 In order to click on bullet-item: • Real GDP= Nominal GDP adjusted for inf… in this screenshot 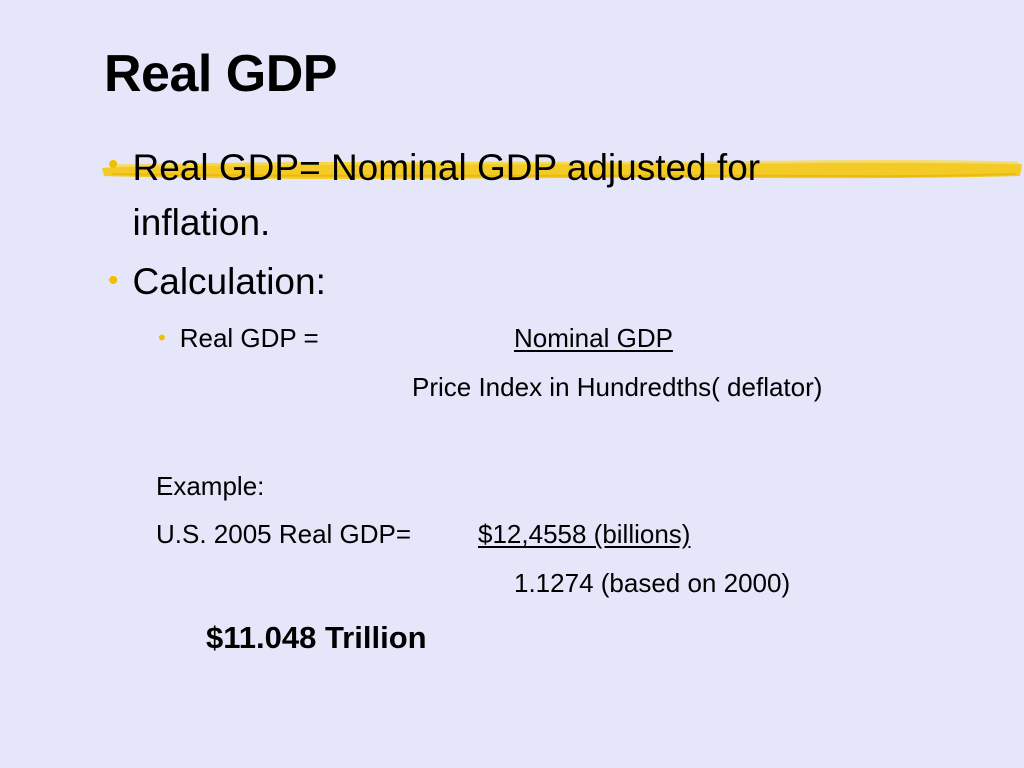, I will do `click(488, 195)`.